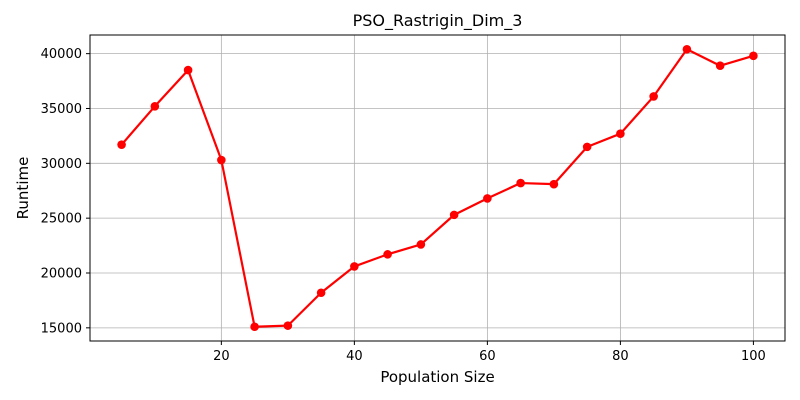 This screenshot has height=400, width=800. What do you see at coordinates (437, 377) in the screenshot?
I see `x-axis-title: Population Size` at bounding box center [437, 377].